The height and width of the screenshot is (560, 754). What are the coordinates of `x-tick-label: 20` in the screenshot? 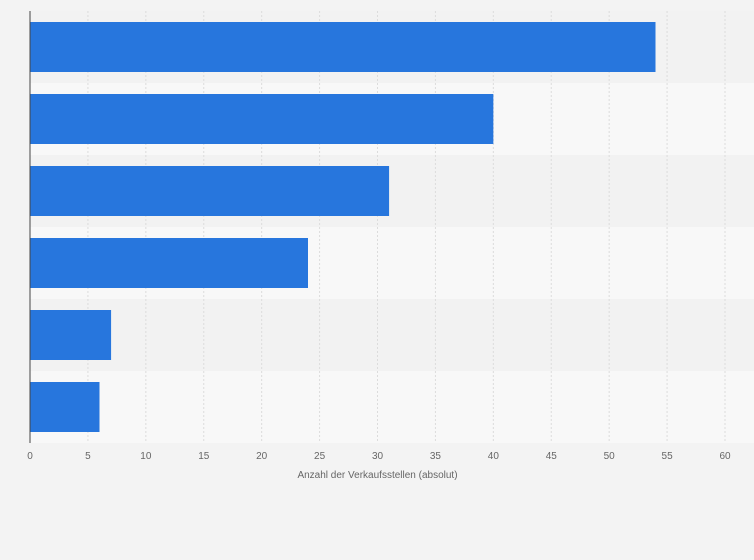 It's located at (262, 456).